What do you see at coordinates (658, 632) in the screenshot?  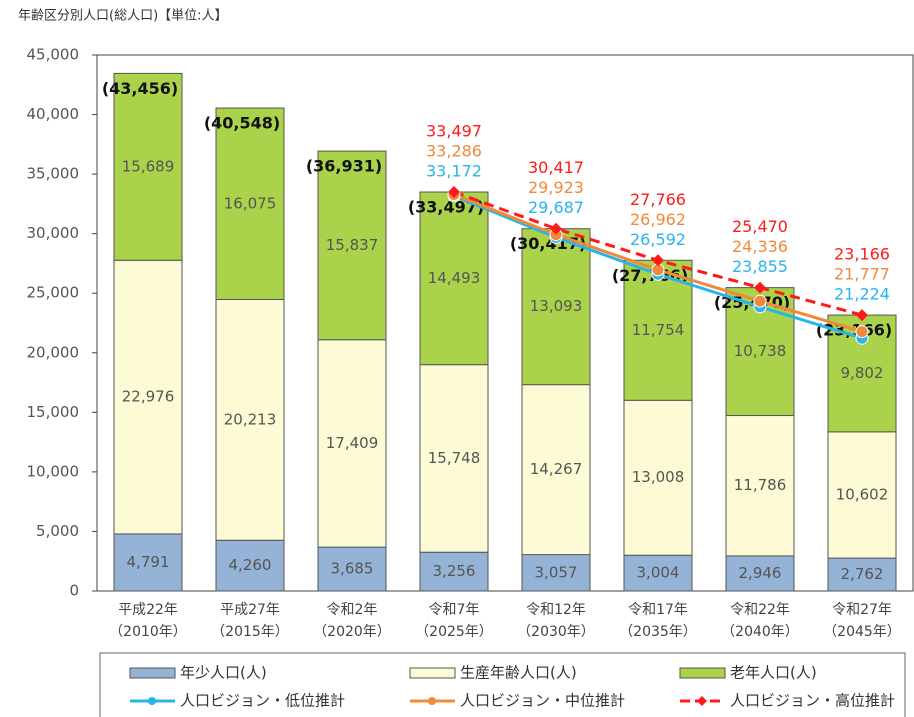 I see `x-tick-label: （2035年）` at bounding box center [658, 632].